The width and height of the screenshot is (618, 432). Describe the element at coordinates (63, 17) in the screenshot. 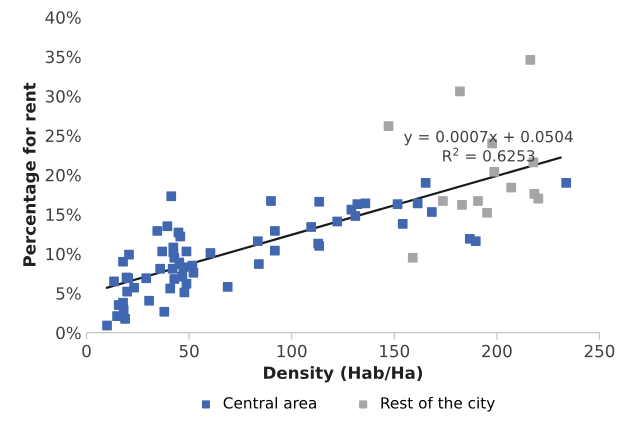

I see `y-tick-label: 40%` at that location.